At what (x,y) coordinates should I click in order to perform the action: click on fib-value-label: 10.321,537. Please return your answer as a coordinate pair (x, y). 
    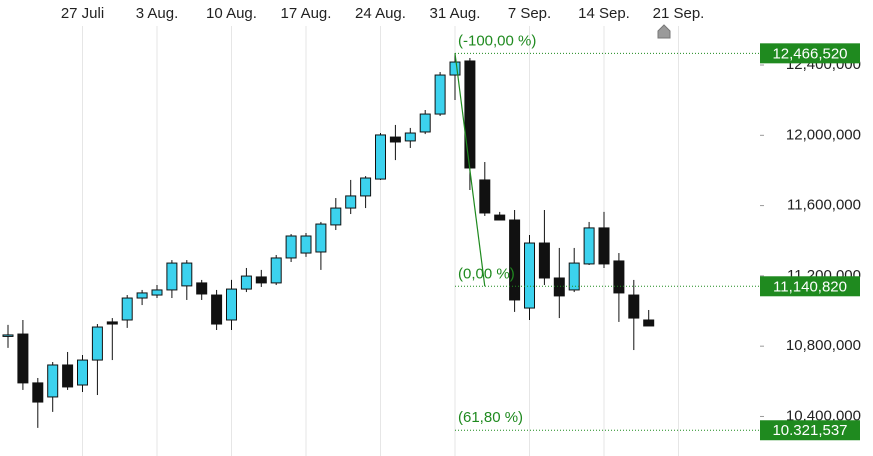
    Looking at the image, I should click on (809, 430).